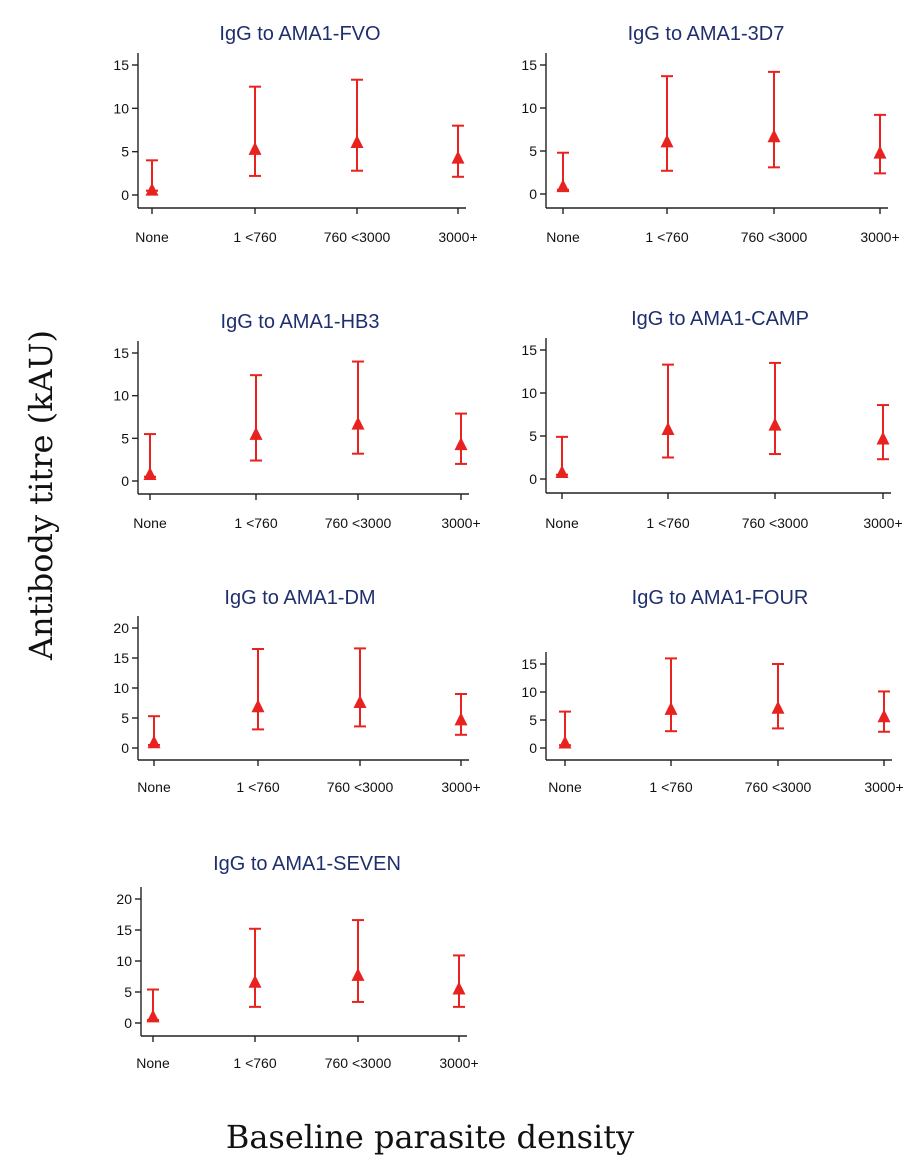 This screenshot has width=914, height=1157. Describe the element at coordinates (299, 34) in the screenshot. I see `panel-title: IgG to AMA1-FVO` at that location.